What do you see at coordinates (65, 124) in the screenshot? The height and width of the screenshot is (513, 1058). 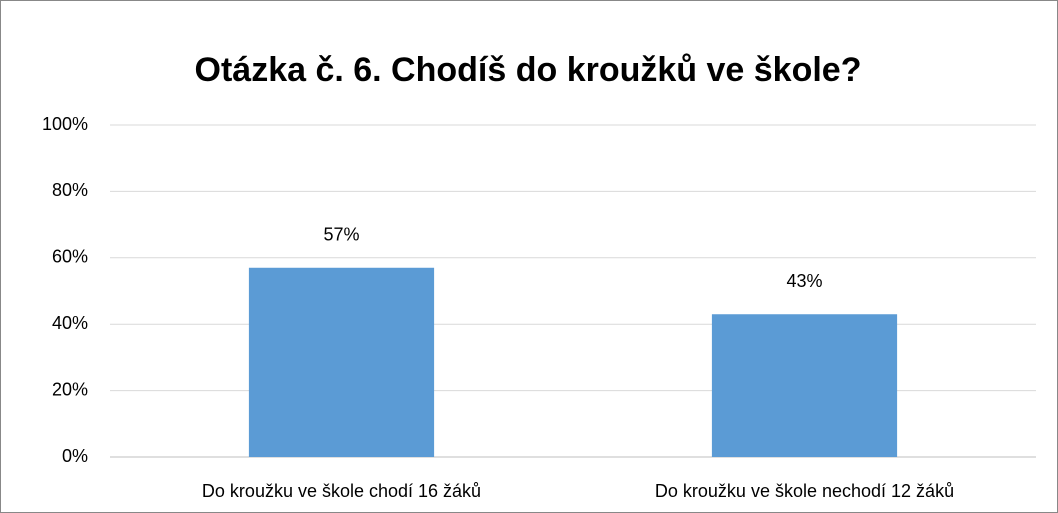 I see `y-tick-label: 100%` at bounding box center [65, 124].